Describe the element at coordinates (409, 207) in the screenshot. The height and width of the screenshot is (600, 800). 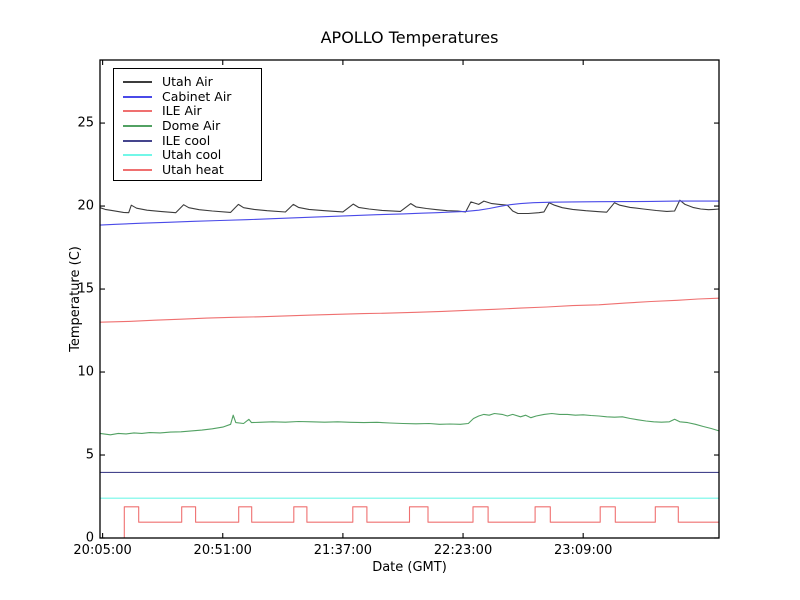
I see `series-line-utah-air` at that location.